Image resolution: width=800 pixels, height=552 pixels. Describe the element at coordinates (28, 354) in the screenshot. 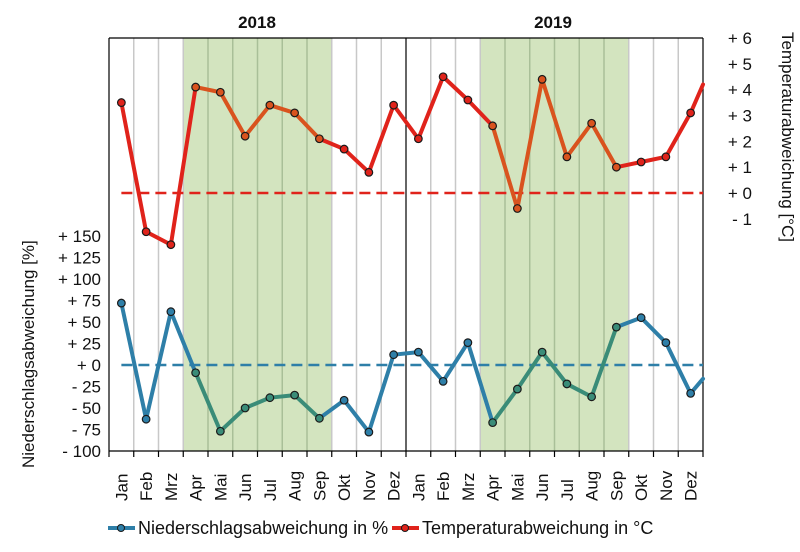

I see `left-axis-title: Niederschlagsabweichung [%]` at that location.